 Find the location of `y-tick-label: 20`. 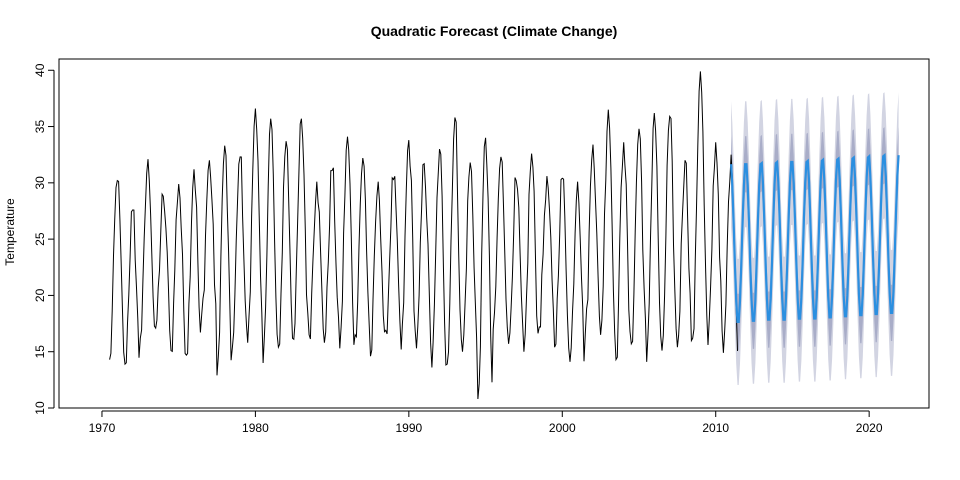

y-tick-label: 20 is located at coordinates (40, 295).